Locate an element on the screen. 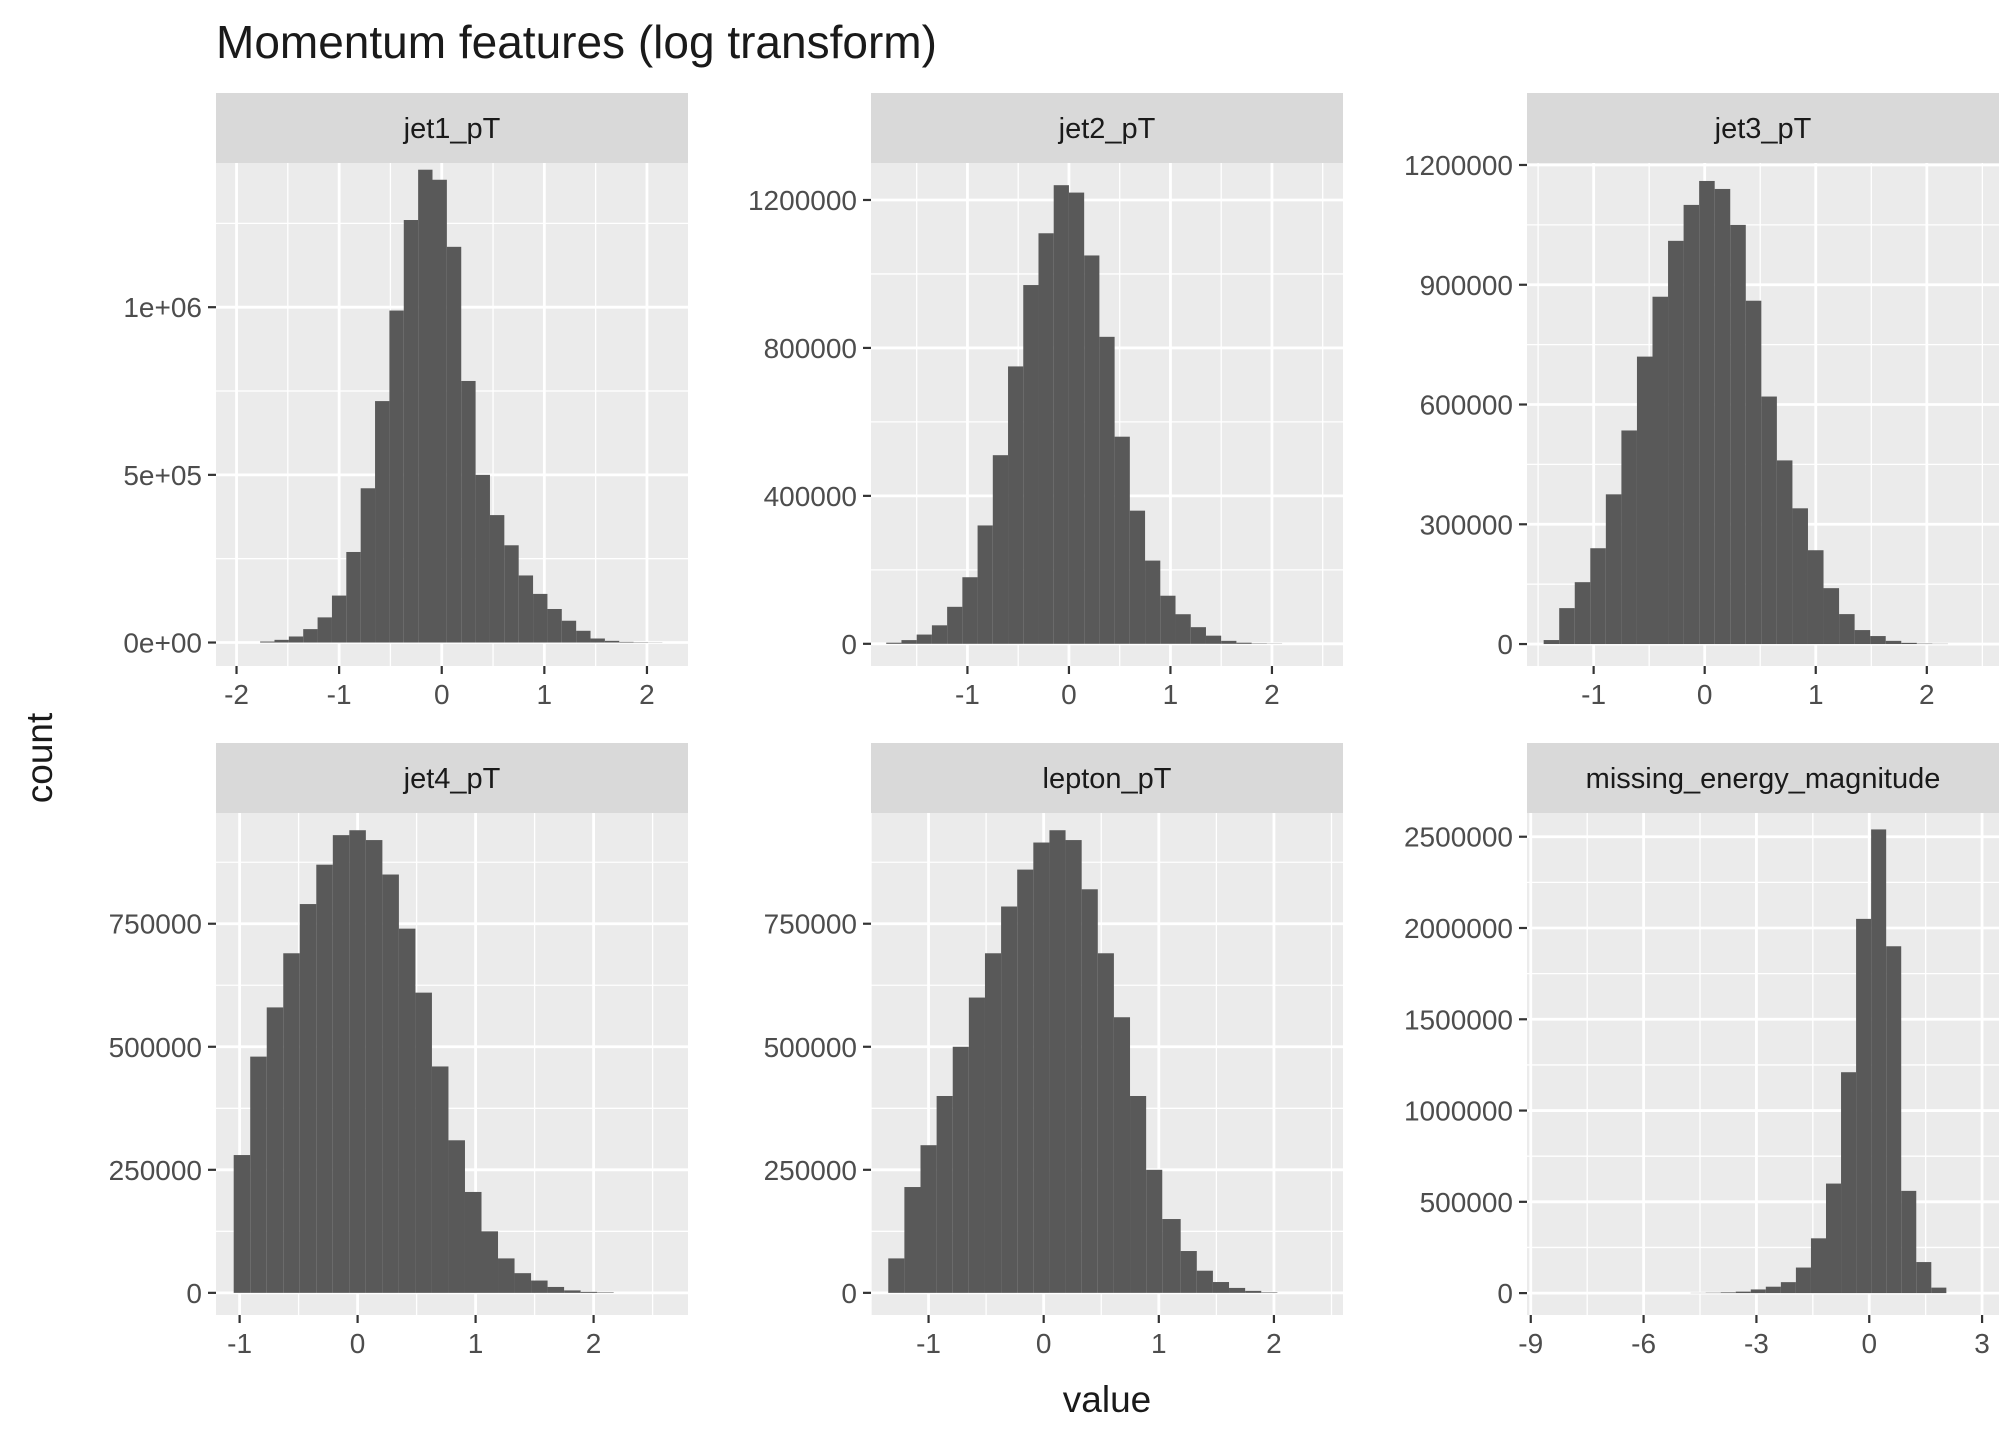 The height and width of the screenshot is (1440, 2016). facet-strip-label: jet4_pT is located at coordinates (452, 779).